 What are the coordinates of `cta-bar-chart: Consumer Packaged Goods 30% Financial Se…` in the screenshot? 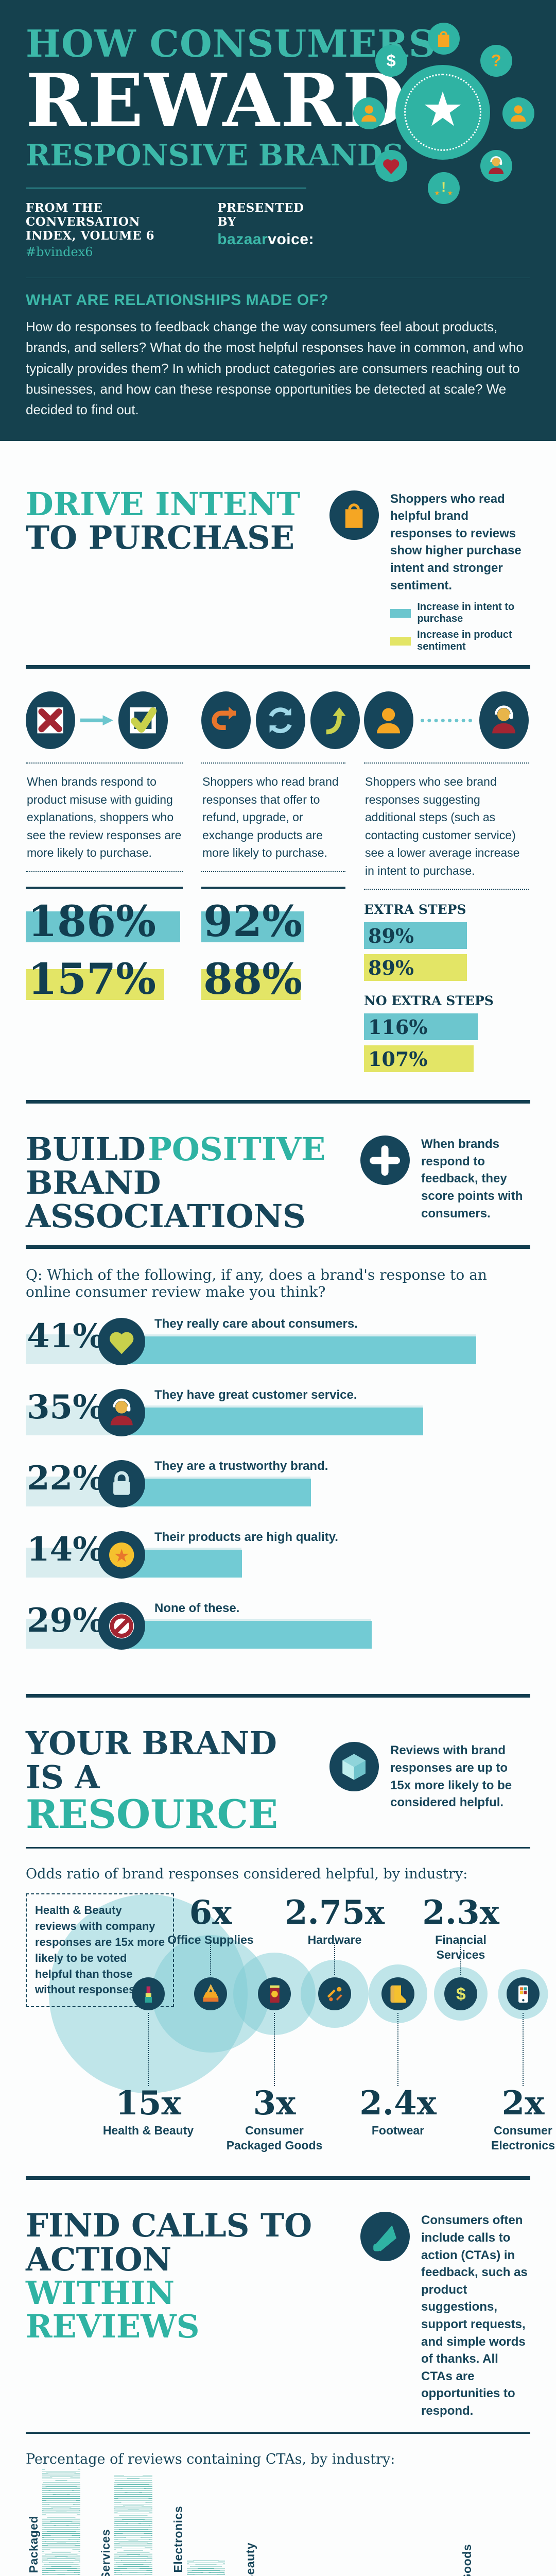 It's located at (278, 2522).